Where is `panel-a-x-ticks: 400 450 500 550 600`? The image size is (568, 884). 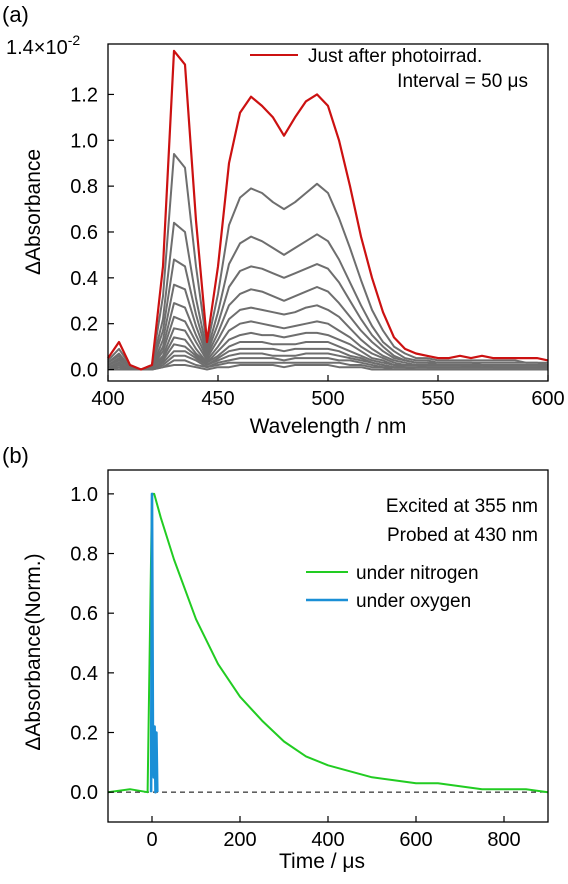
panel-a-x-ticks: 400 450 500 550 600 is located at coordinates (328, 392).